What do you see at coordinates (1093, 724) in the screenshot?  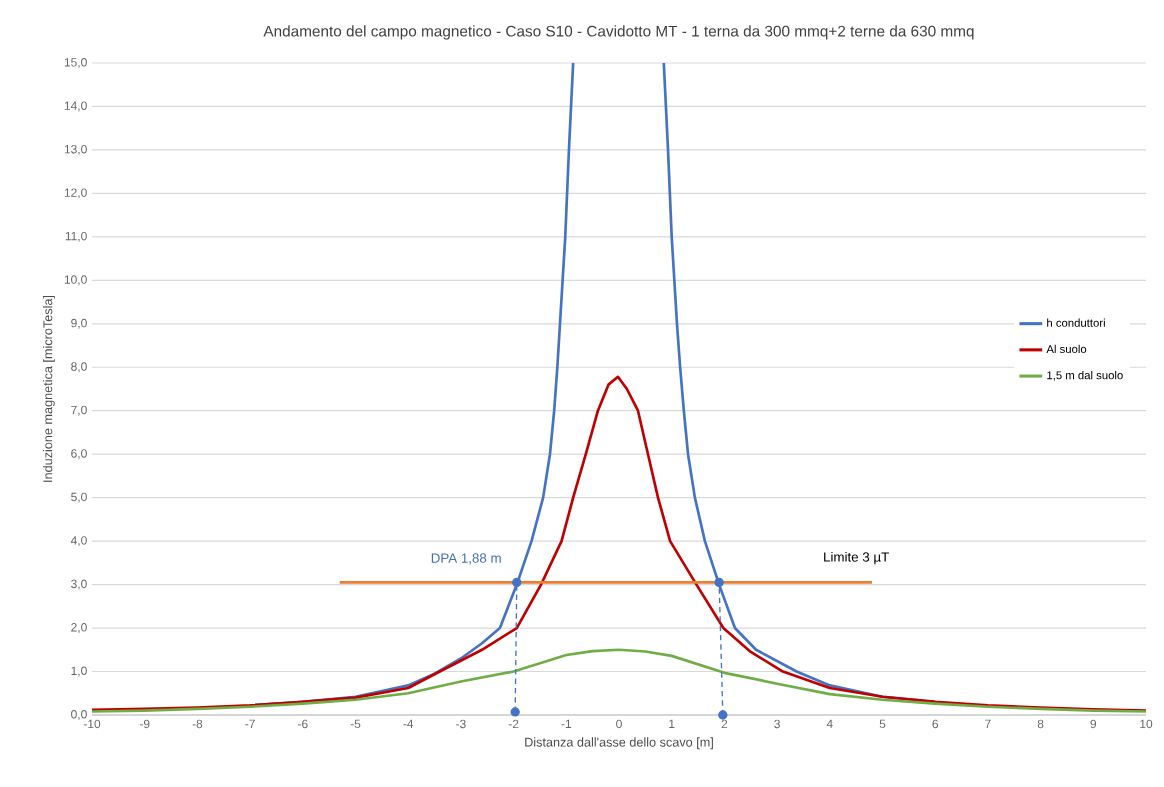 I see `x-tick-label: 9` at bounding box center [1093, 724].